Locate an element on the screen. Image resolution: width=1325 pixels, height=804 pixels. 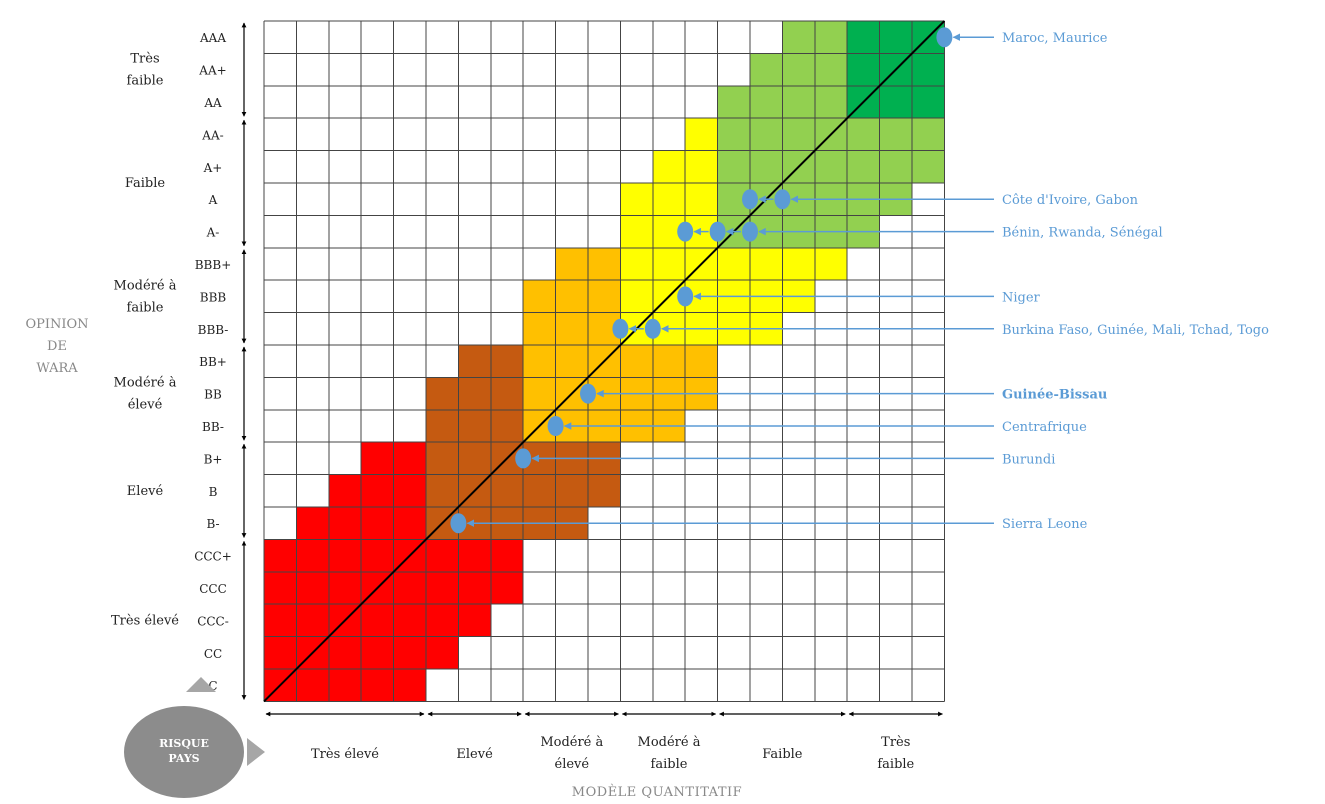
y-axis-title: OPINION is located at coordinates (56, 324).